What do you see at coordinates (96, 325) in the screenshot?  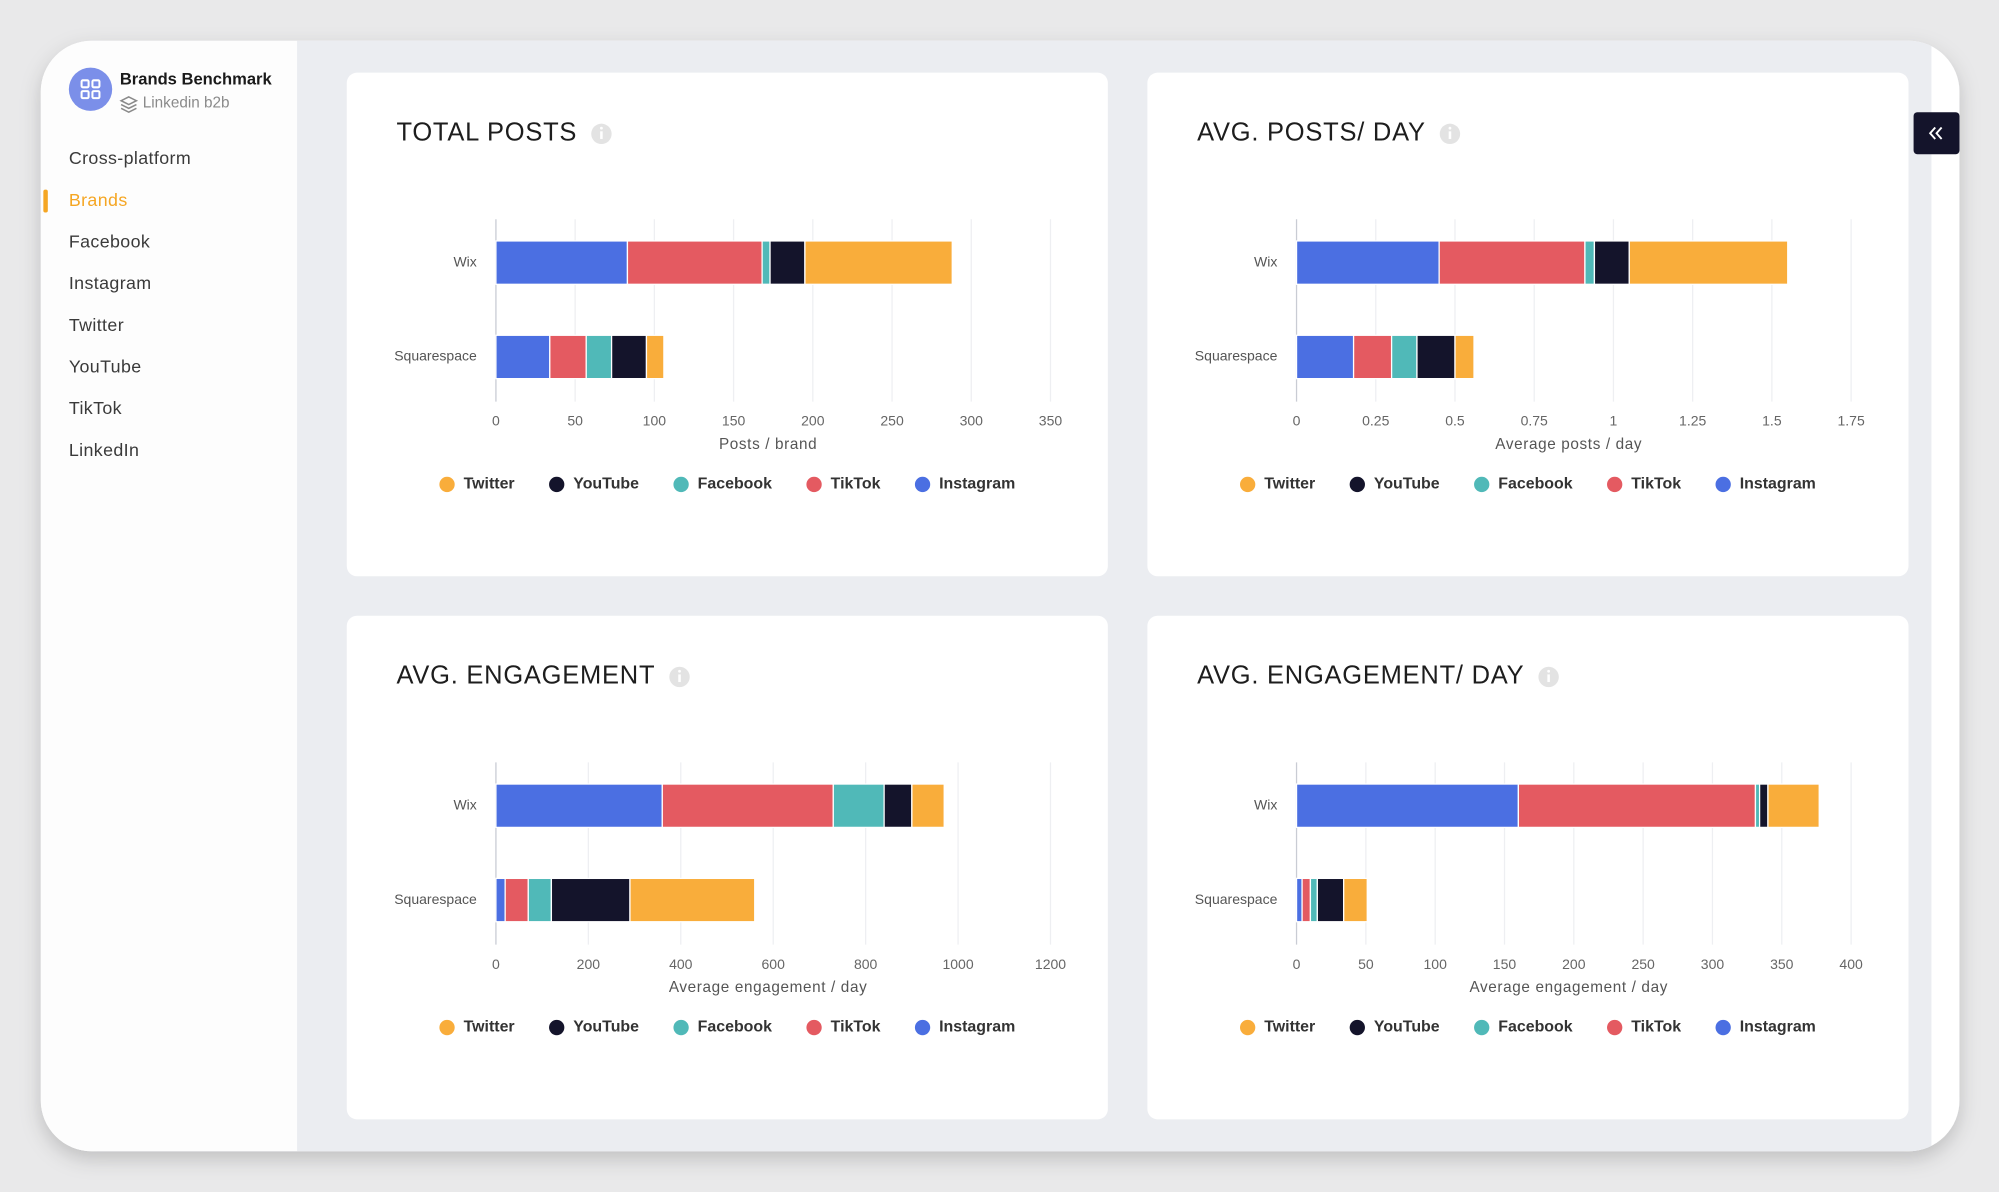 I see `nav-item: Twitter` at bounding box center [96, 325].